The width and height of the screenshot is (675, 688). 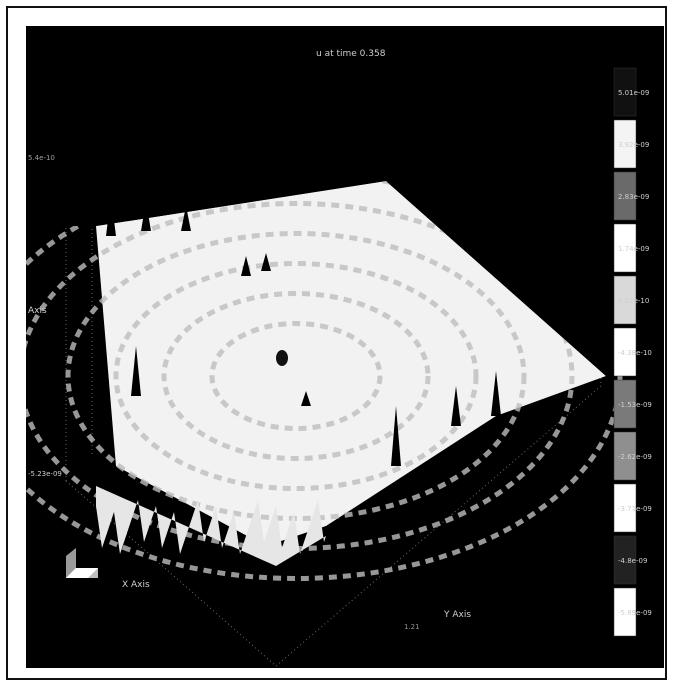 I want to click on colorbar-label: -2.62e-09, so click(x=635, y=457).